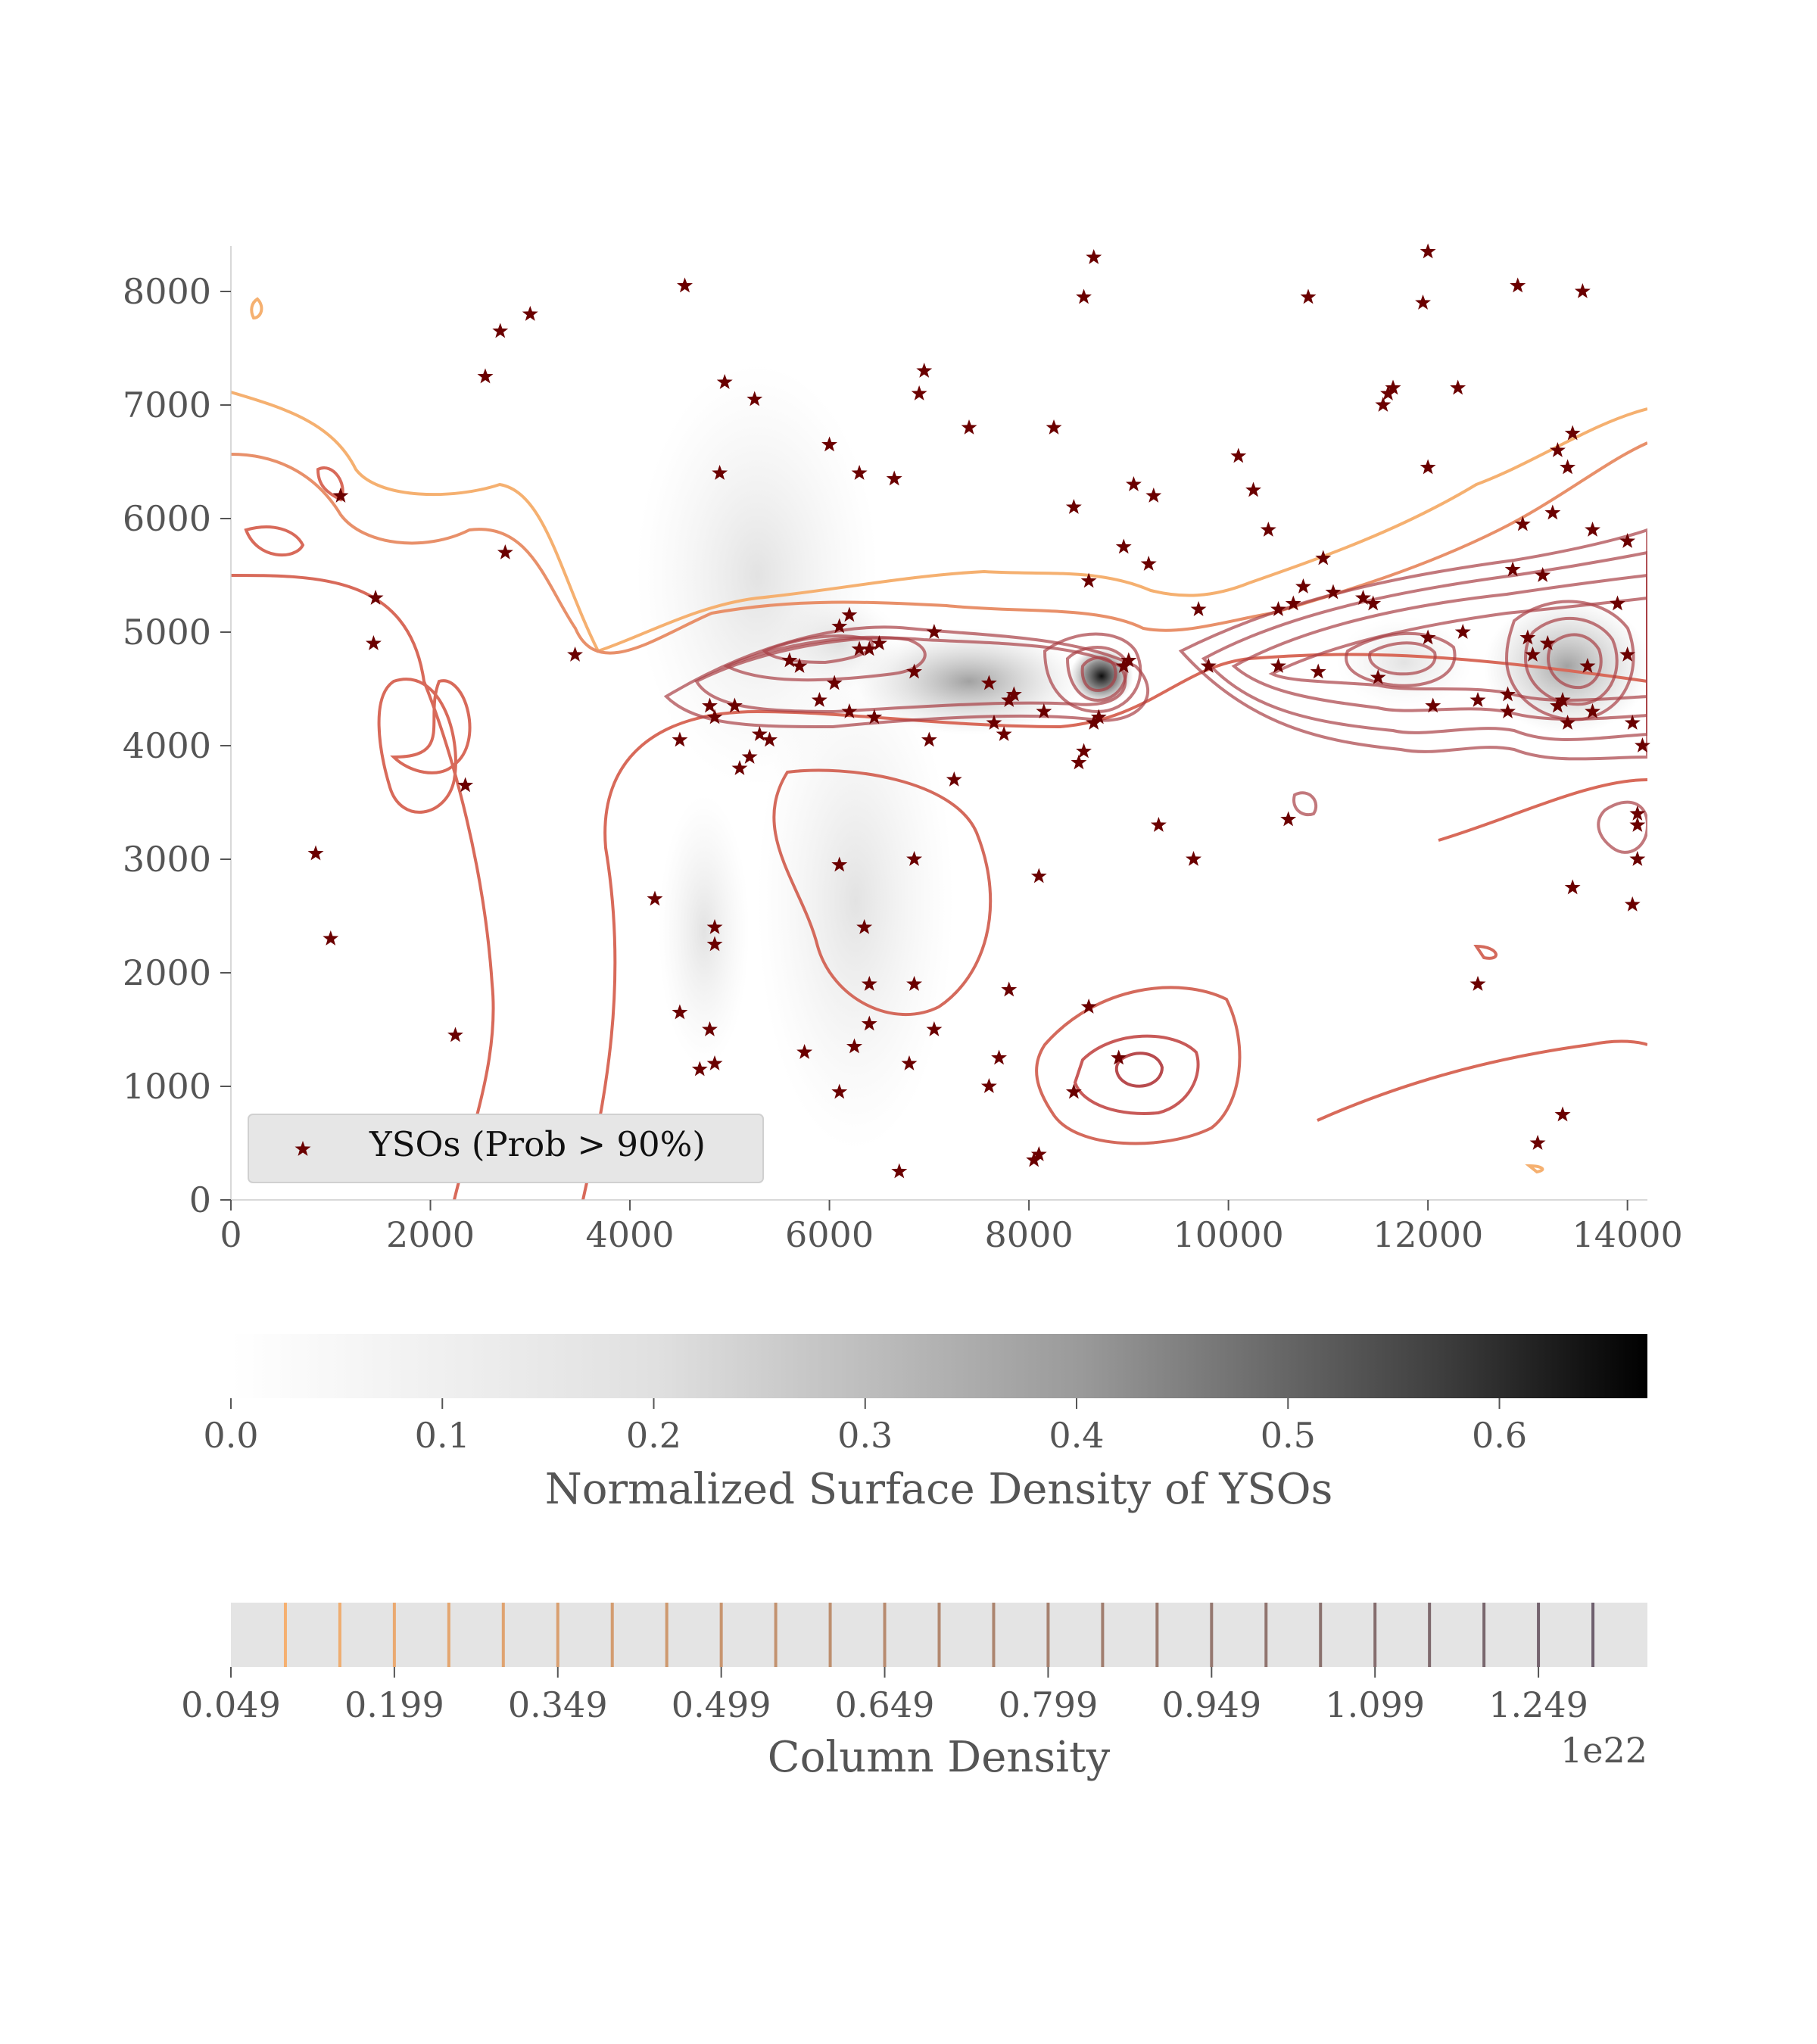 The height and width of the screenshot is (2044, 1817). What do you see at coordinates (1228, 1234) in the screenshot?
I see `x-tick-label: 10000` at bounding box center [1228, 1234].